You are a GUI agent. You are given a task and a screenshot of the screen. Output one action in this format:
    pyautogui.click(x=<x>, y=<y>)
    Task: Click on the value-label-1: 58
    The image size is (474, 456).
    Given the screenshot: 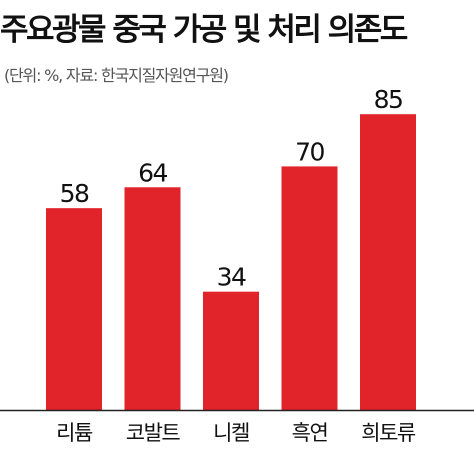 What is the action you would take?
    pyautogui.click(x=74, y=193)
    